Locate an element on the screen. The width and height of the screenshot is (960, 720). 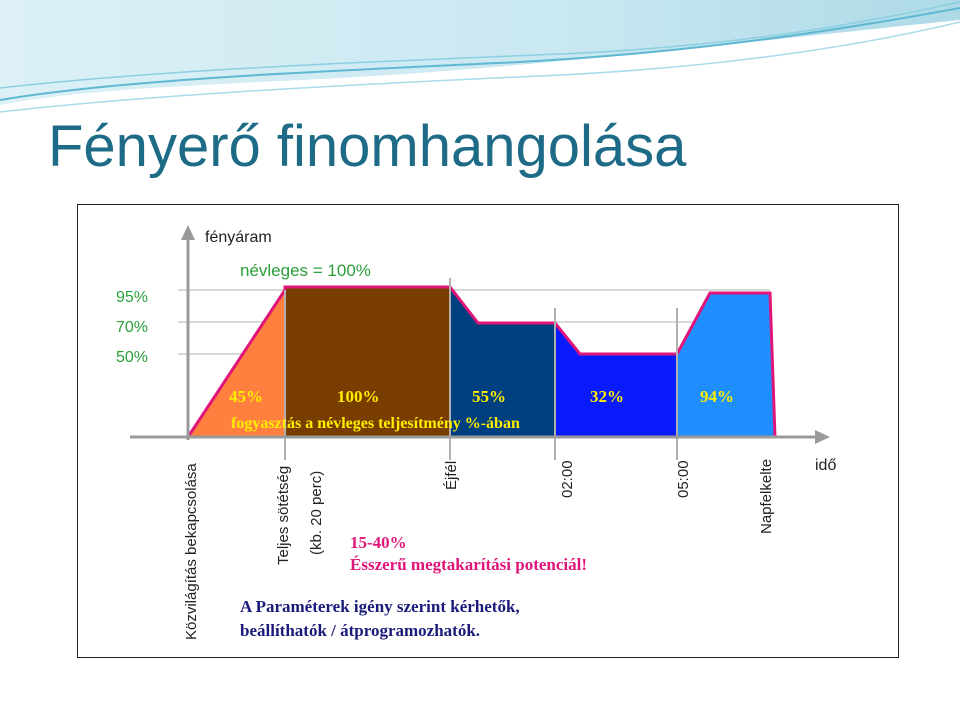
note-line: beállíthatók / átprogramozhatók. is located at coordinates (360, 630).